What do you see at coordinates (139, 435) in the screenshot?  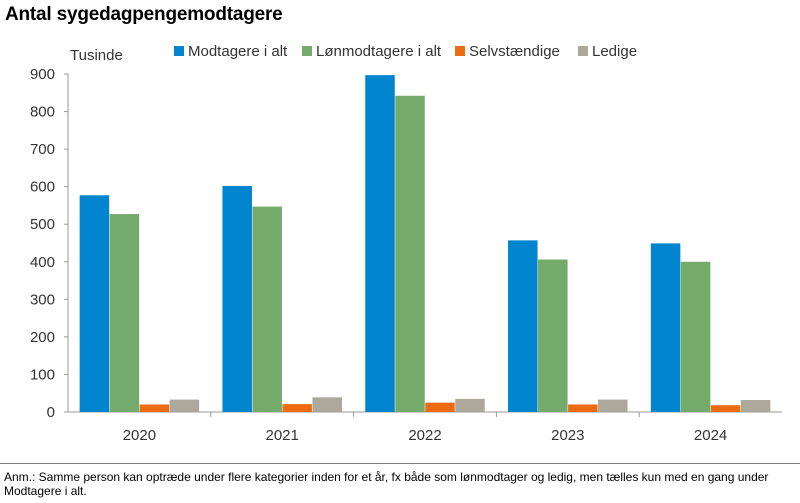 I see `x-tick-label: 2020` at bounding box center [139, 435].